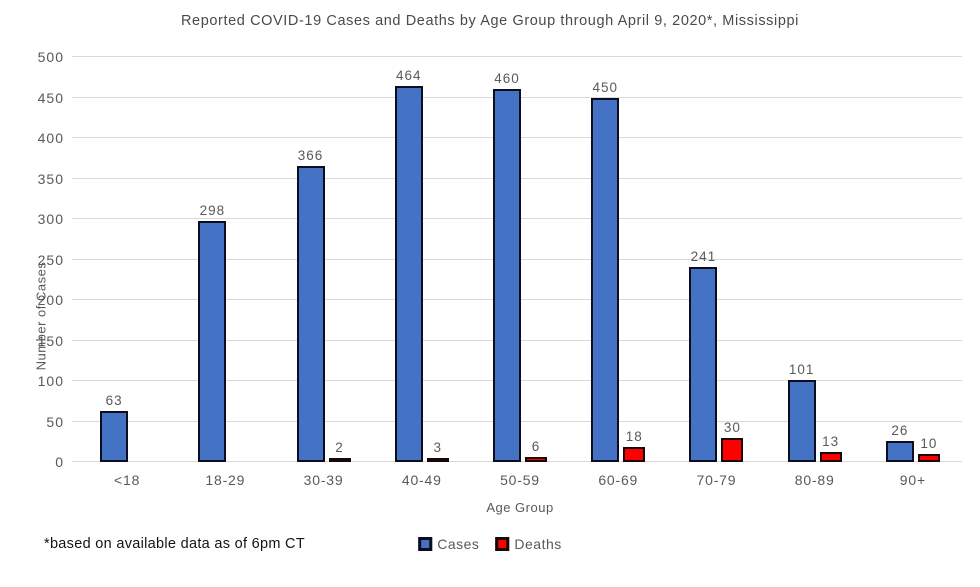 This screenshot has width=980, height=587. Describe the element at coordinates (520, 507) in the screenshot. I see `x-axis-title: Age Group` at that location.